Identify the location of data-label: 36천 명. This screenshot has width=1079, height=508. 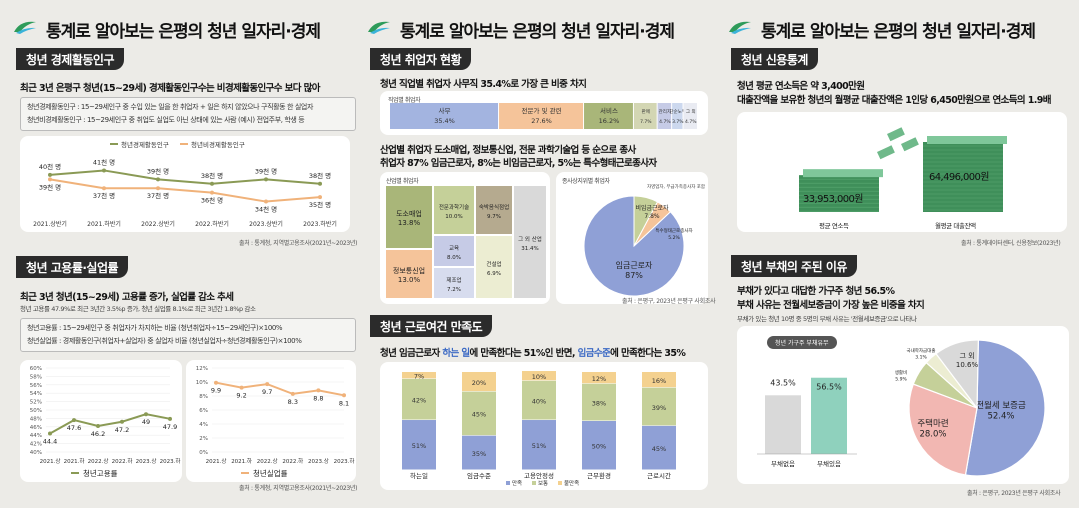
(212, 200).